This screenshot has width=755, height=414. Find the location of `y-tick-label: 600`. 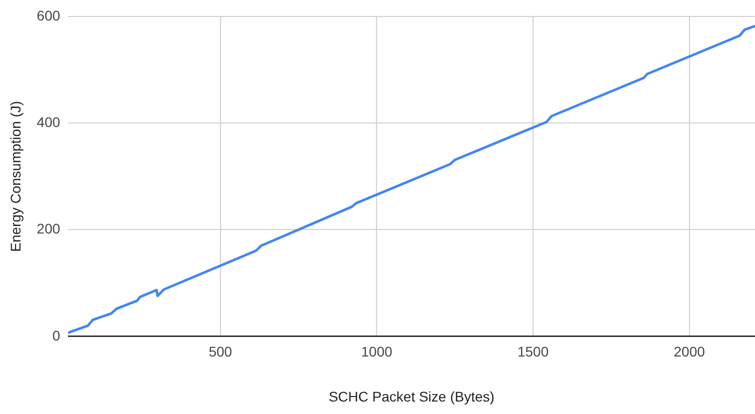

y-tick-label: 600 is located at coordinates (48, 15).